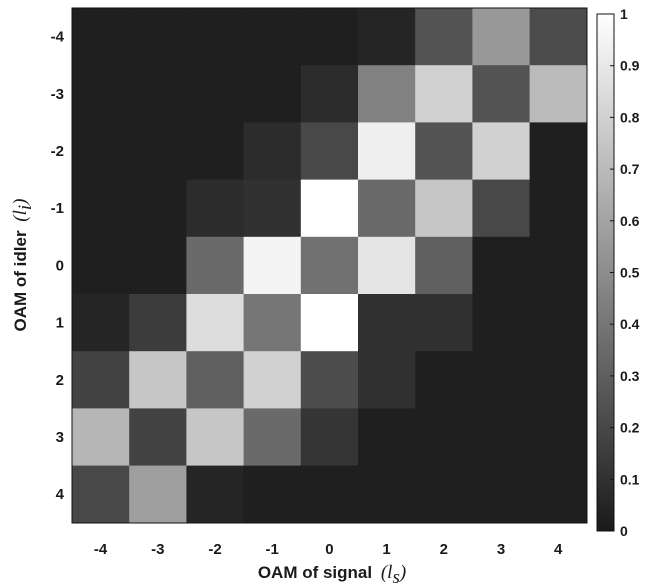 The height and width of the screenshot is (586, 650). Describe the element at coordinates (57, 208) in the screenshot. I see `y-tick-label: -1` at that location.